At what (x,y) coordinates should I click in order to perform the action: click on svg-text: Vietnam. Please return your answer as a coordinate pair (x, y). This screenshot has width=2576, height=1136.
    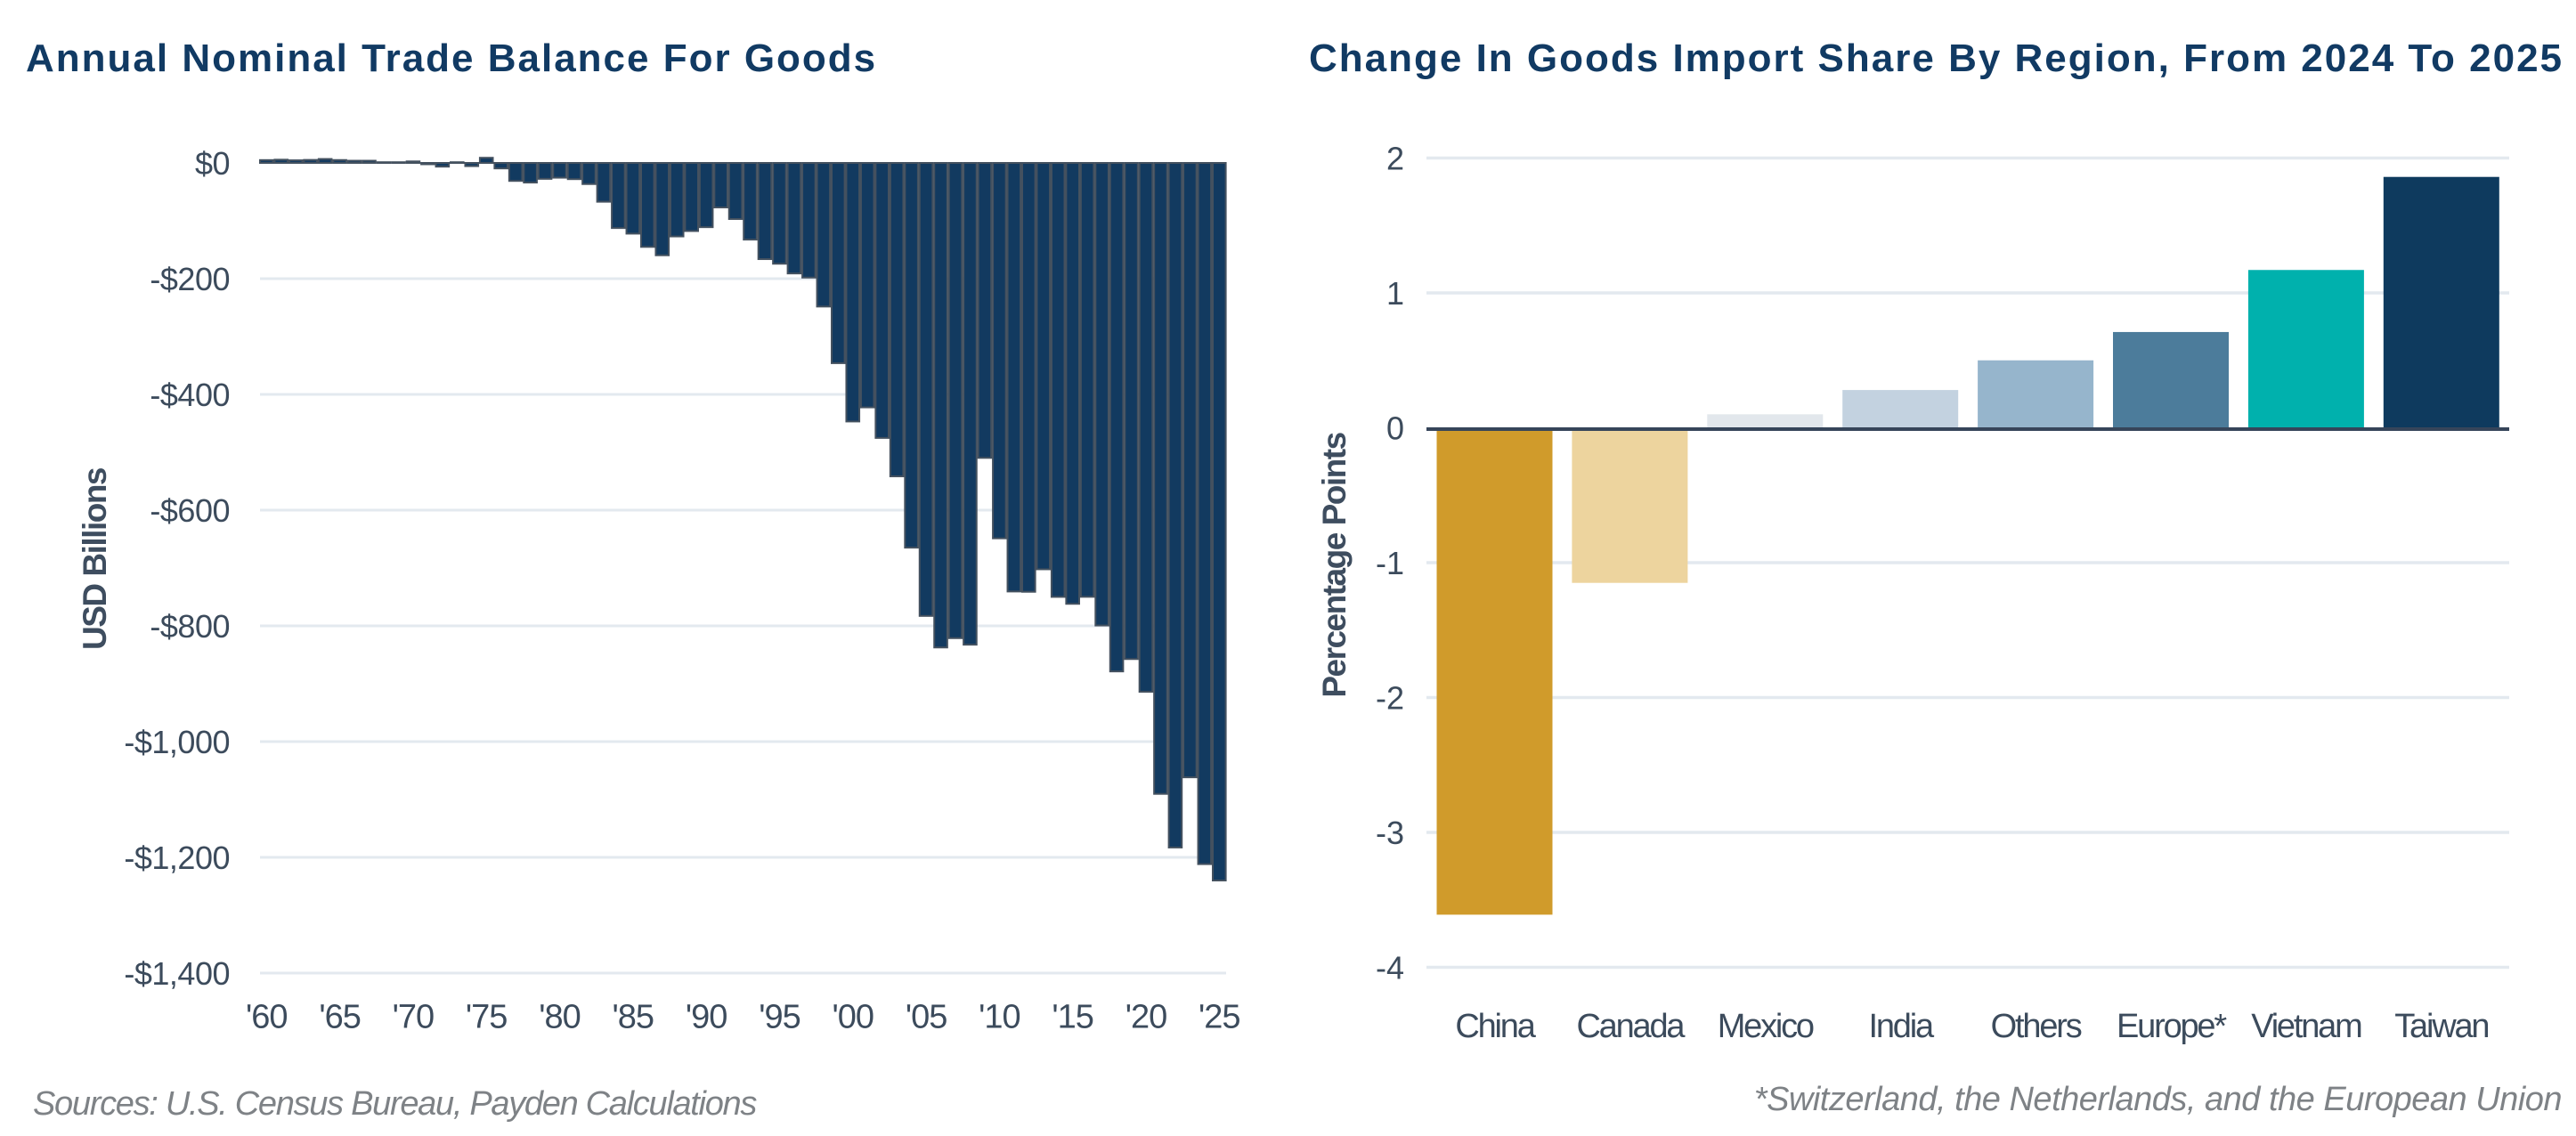
    Looking at the image, I should click on (2306, 1026).